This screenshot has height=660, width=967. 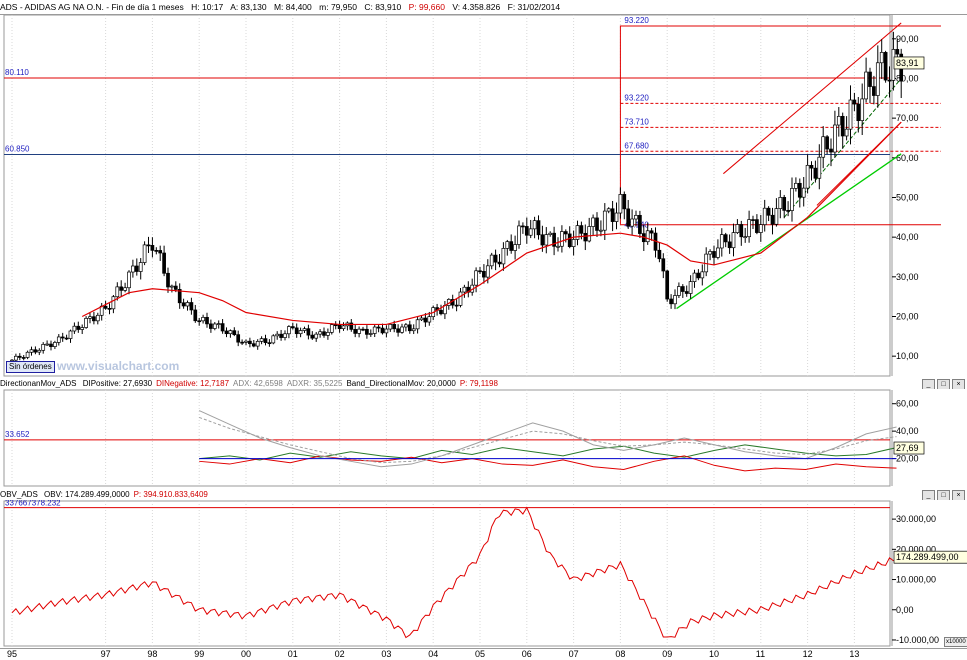 I want to click on x-tick-label: 07, so click(x=573, y=654).